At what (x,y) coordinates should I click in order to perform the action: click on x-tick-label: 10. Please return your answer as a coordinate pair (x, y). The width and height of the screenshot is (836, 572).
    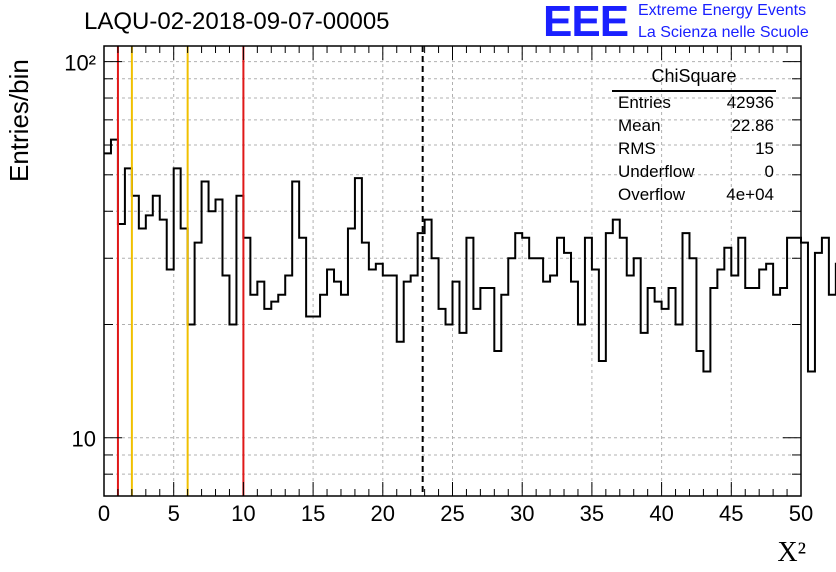
    Looking at the image, I should click on (243, 513).